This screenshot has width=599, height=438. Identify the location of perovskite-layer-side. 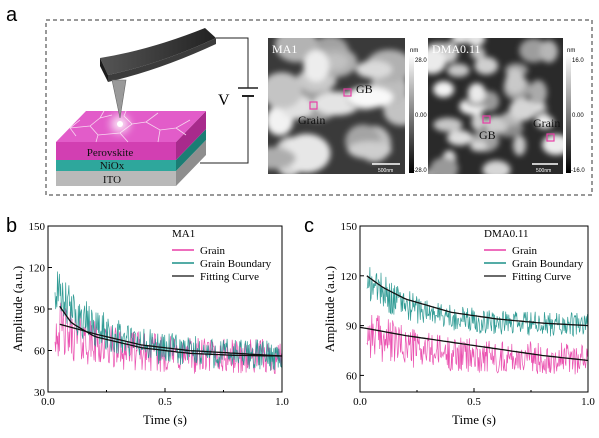
(191, 135).